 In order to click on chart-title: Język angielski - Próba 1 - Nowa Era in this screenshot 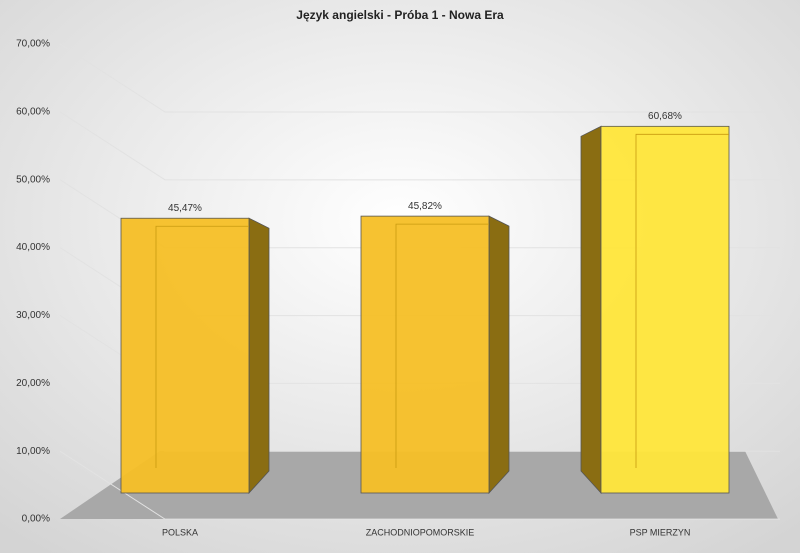, I will do `click(400, 15)`.